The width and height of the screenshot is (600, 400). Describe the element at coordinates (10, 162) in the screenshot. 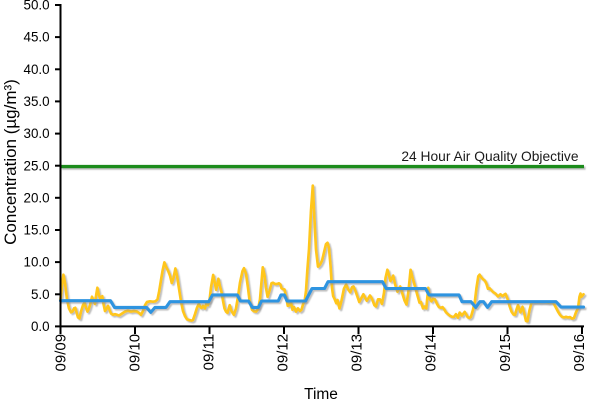

I see `svg-text: Concentration (µg/m³)` at that location.